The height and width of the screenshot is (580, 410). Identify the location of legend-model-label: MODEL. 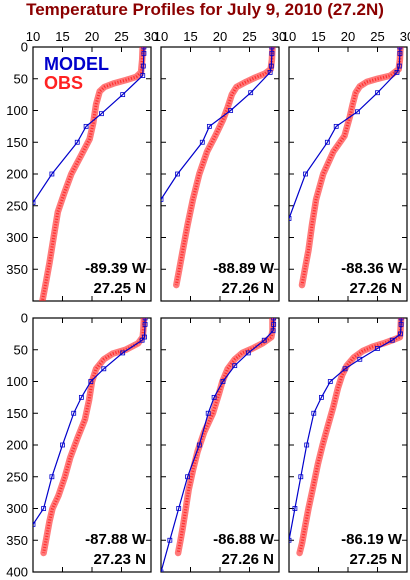
(76, 64).